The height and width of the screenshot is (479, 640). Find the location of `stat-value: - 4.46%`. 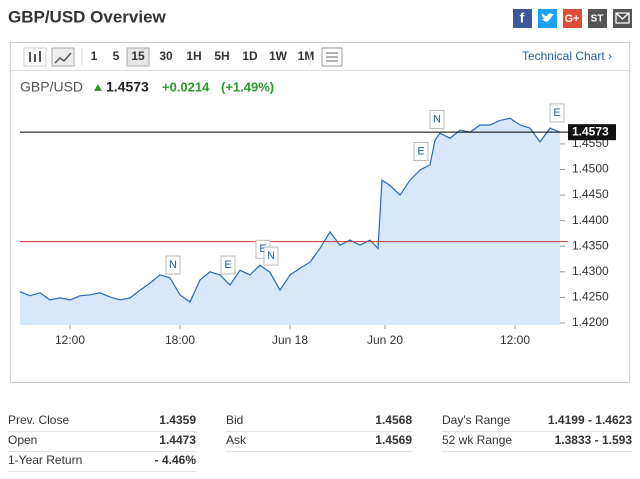

stat-value: - 4.46% is located at coordinates (176, 460).